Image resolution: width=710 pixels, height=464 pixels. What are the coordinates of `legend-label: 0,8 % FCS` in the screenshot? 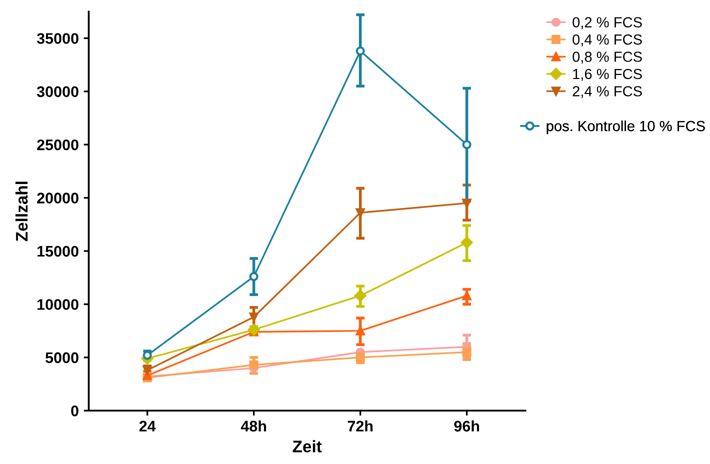 It's located at (607, 58).